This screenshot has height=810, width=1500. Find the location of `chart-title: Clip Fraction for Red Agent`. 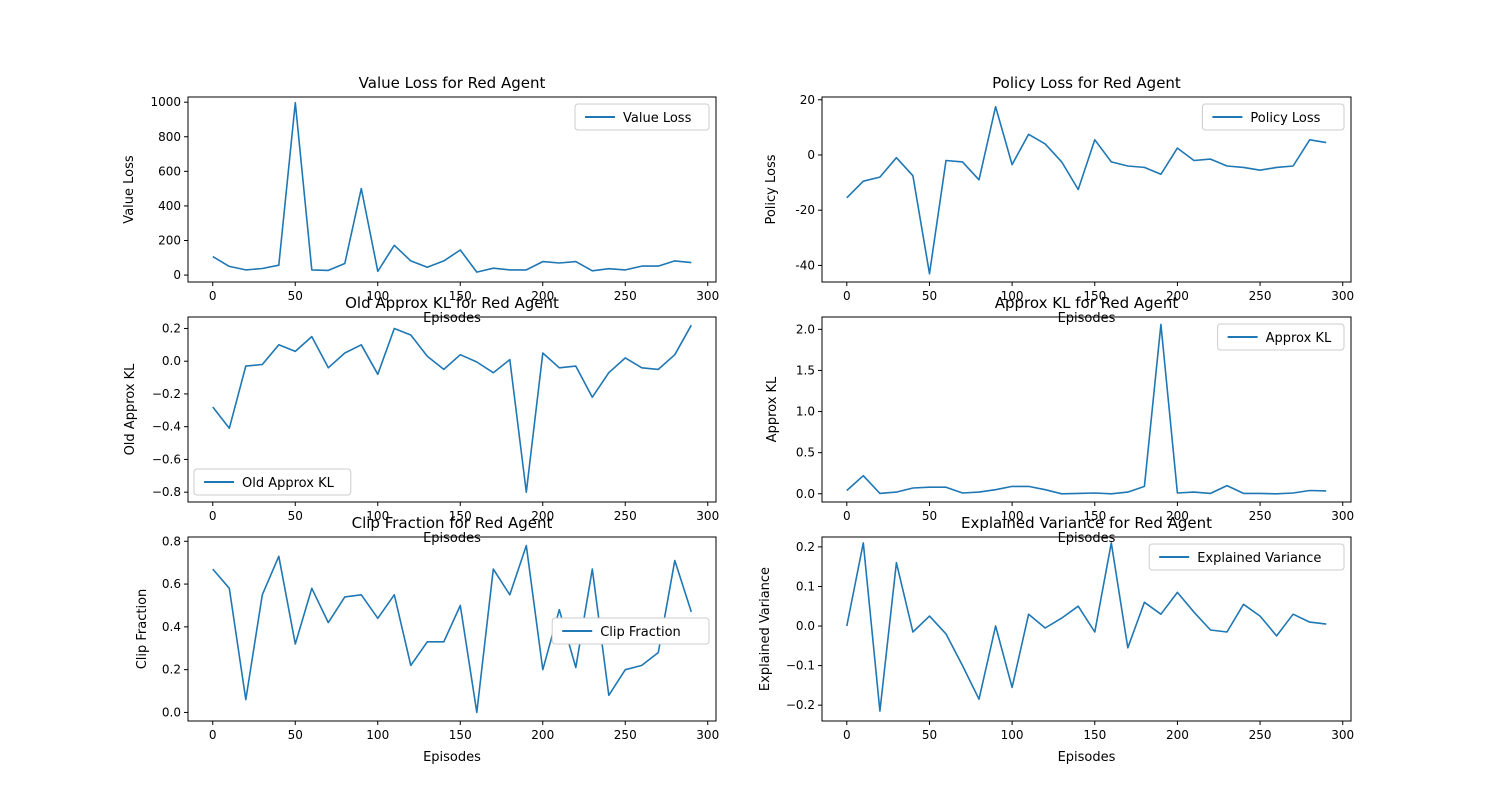

chart-title: Clip Fraction for Red Agent is located at coordinates (452, 523).